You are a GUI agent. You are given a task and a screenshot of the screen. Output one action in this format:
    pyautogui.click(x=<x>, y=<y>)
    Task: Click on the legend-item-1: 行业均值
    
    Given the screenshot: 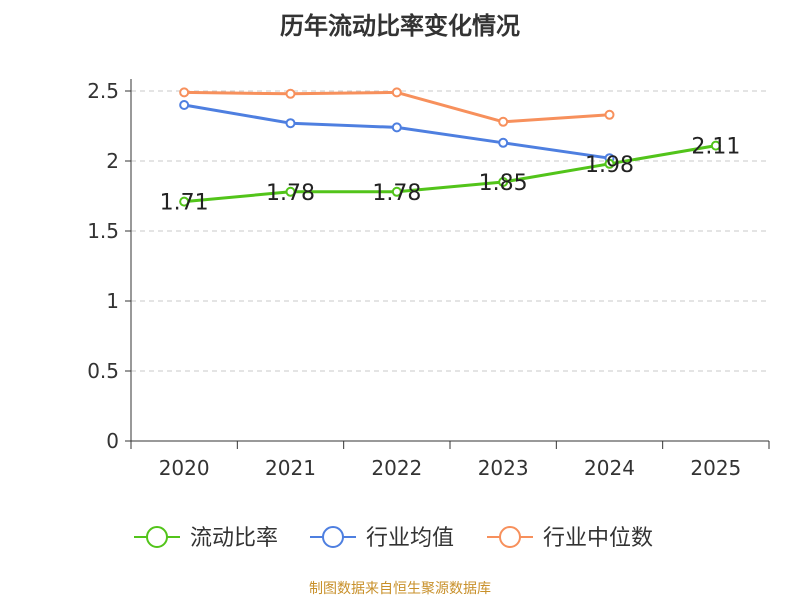 What is the action you would take?
    pyautogui.click(x=382, y=538)
    